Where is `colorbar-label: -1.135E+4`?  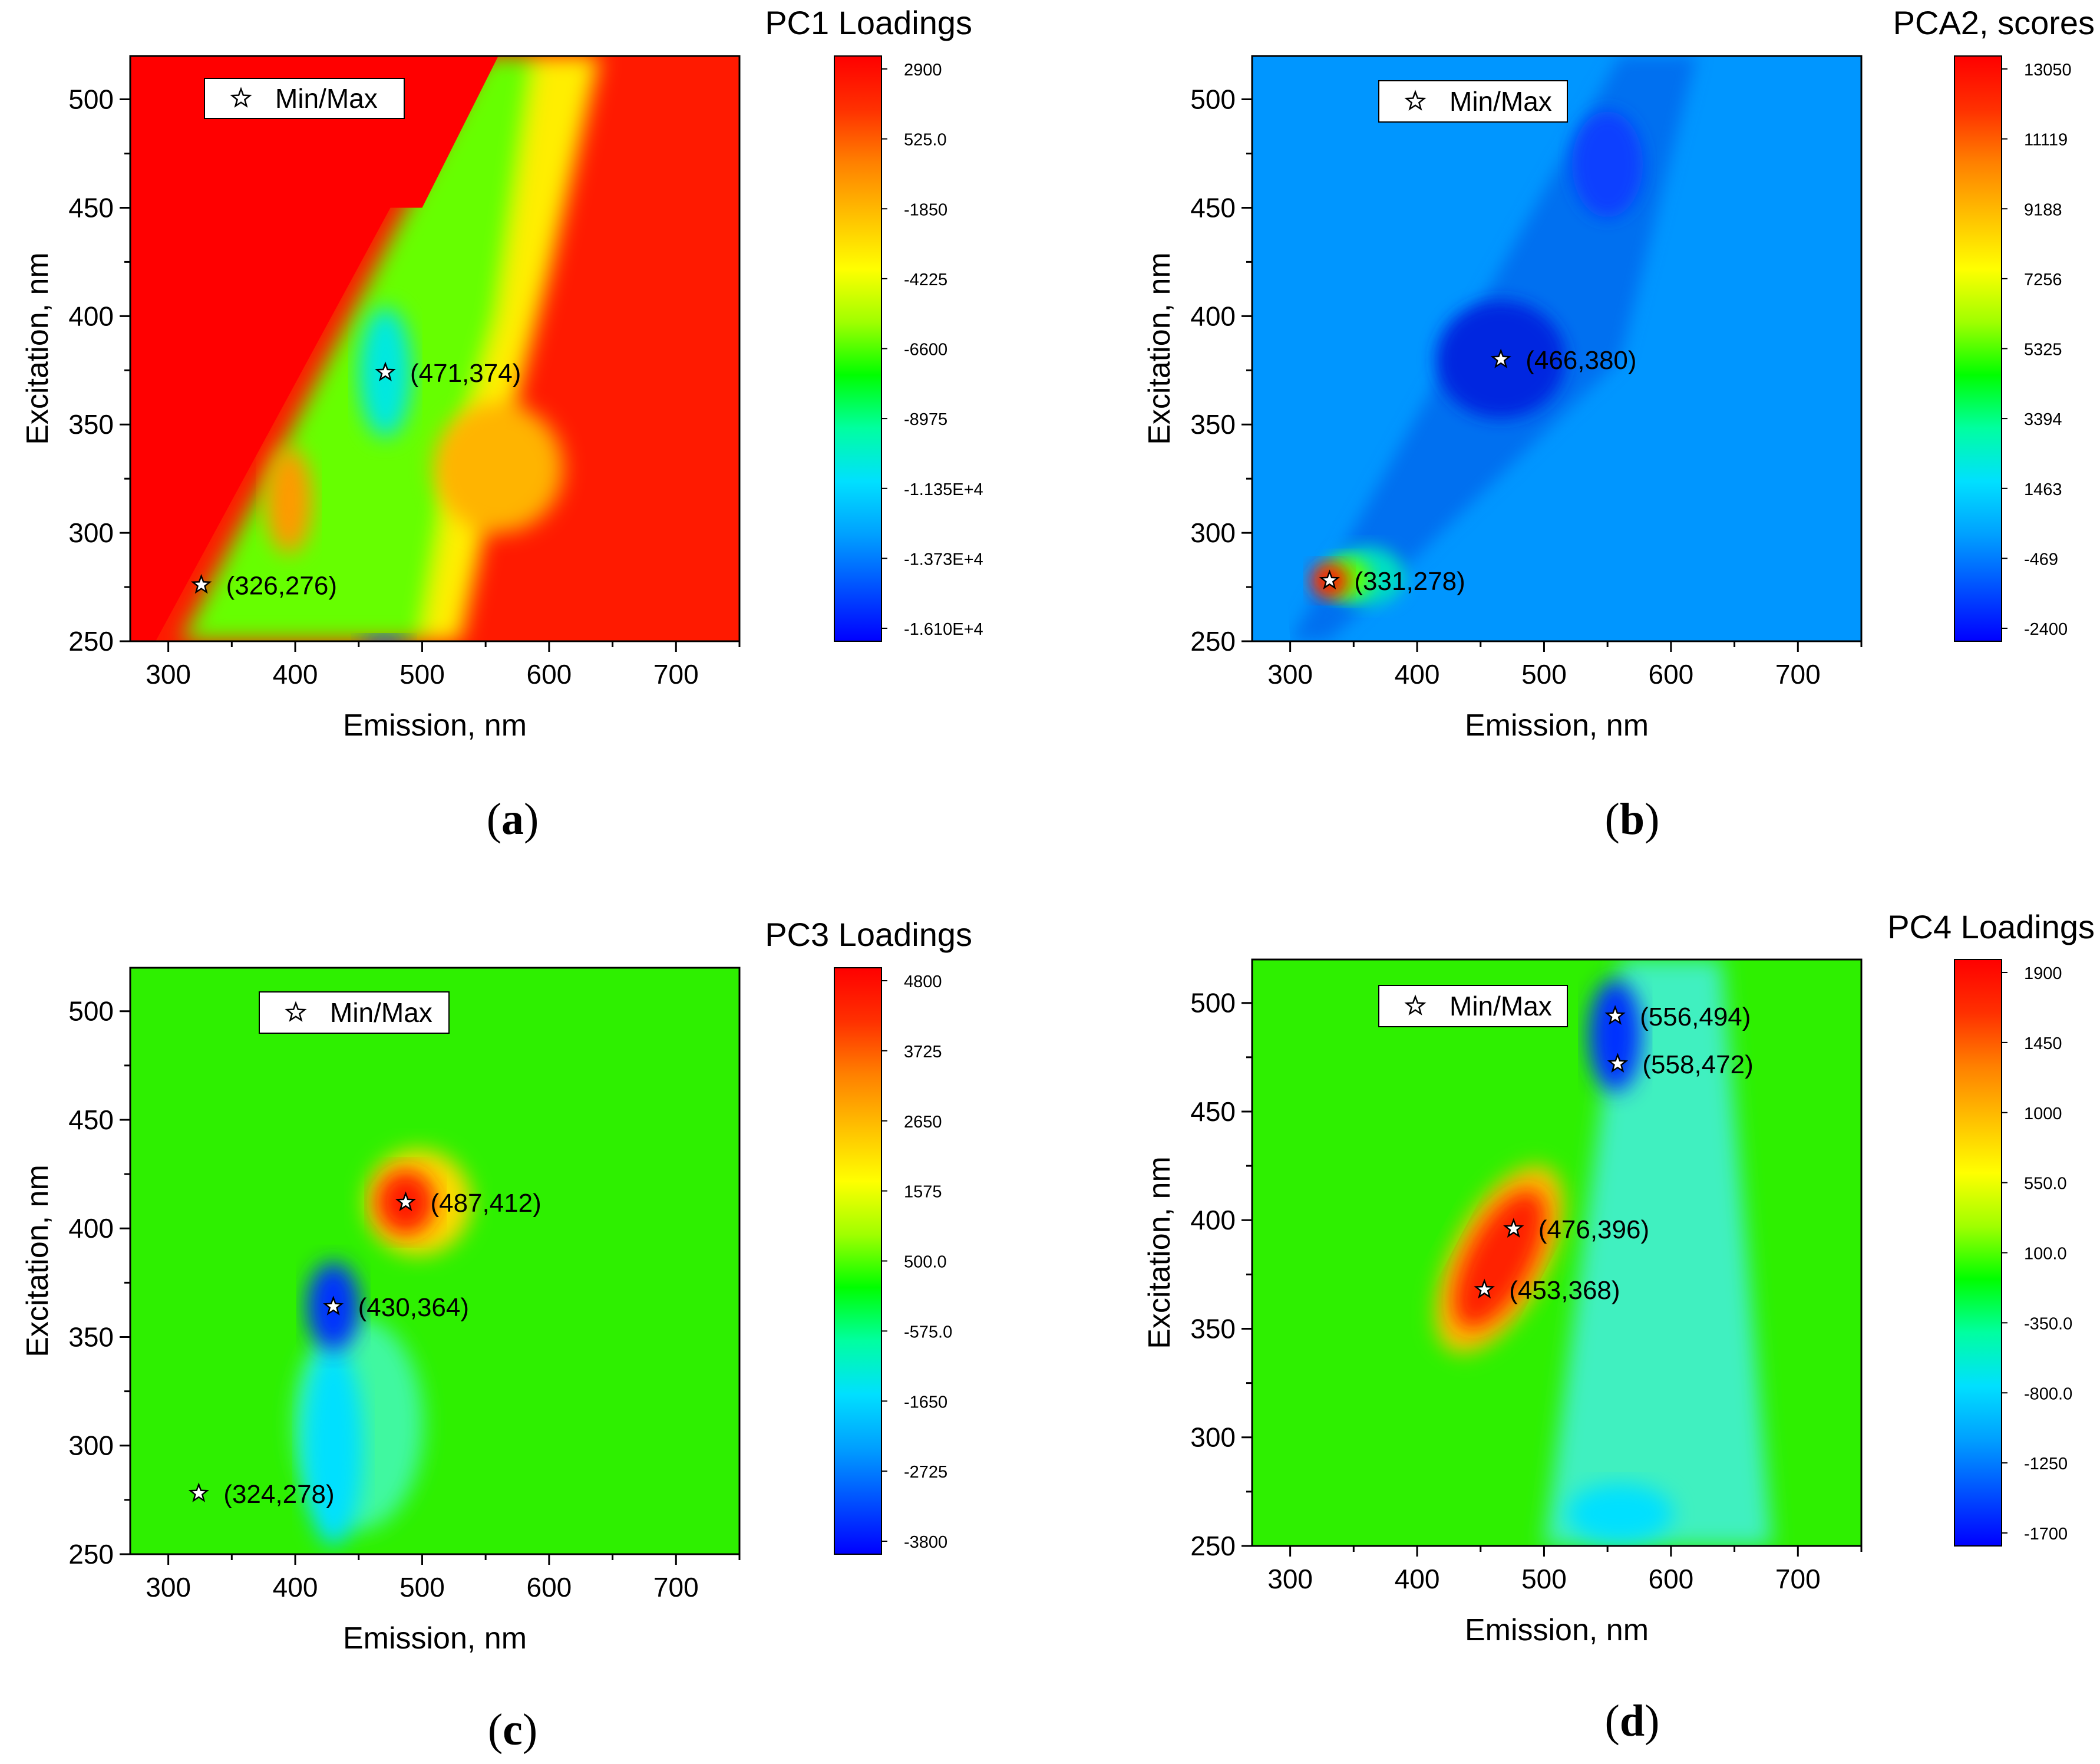
colorbar-label: -1.135E+4 is located at coordinates (943, 489).